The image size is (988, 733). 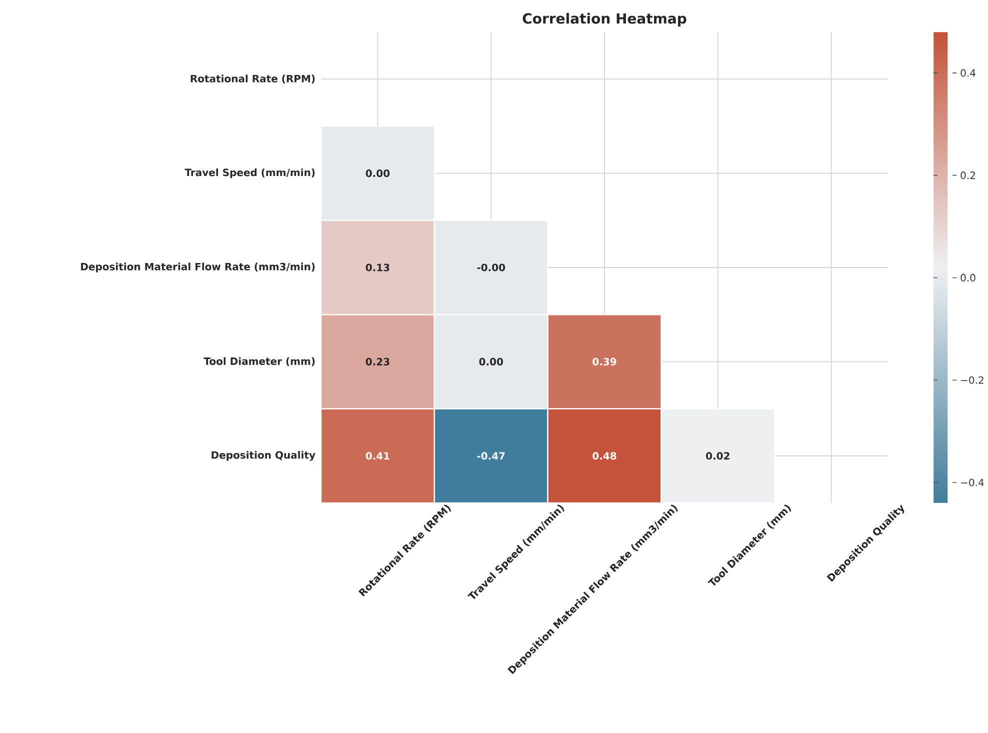 I want to click on color-bar-label: 0.2, so click(x=967, y=176).